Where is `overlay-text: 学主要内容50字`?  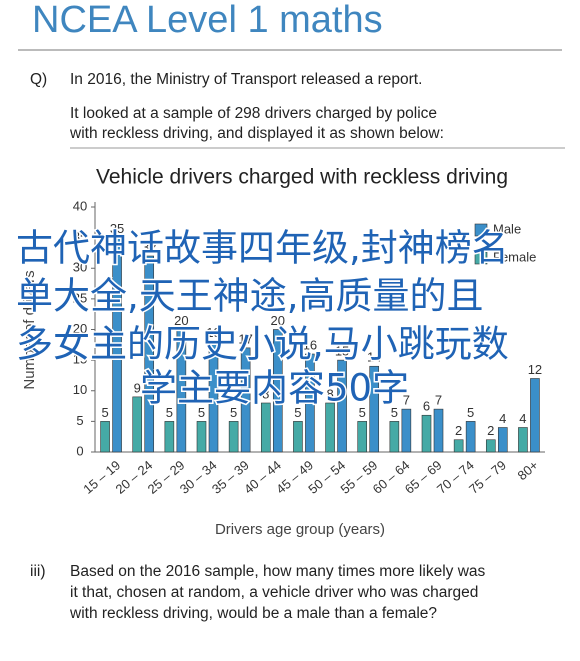
overlay-text: 学主要内容50字 is located at coordinates (274, 388).